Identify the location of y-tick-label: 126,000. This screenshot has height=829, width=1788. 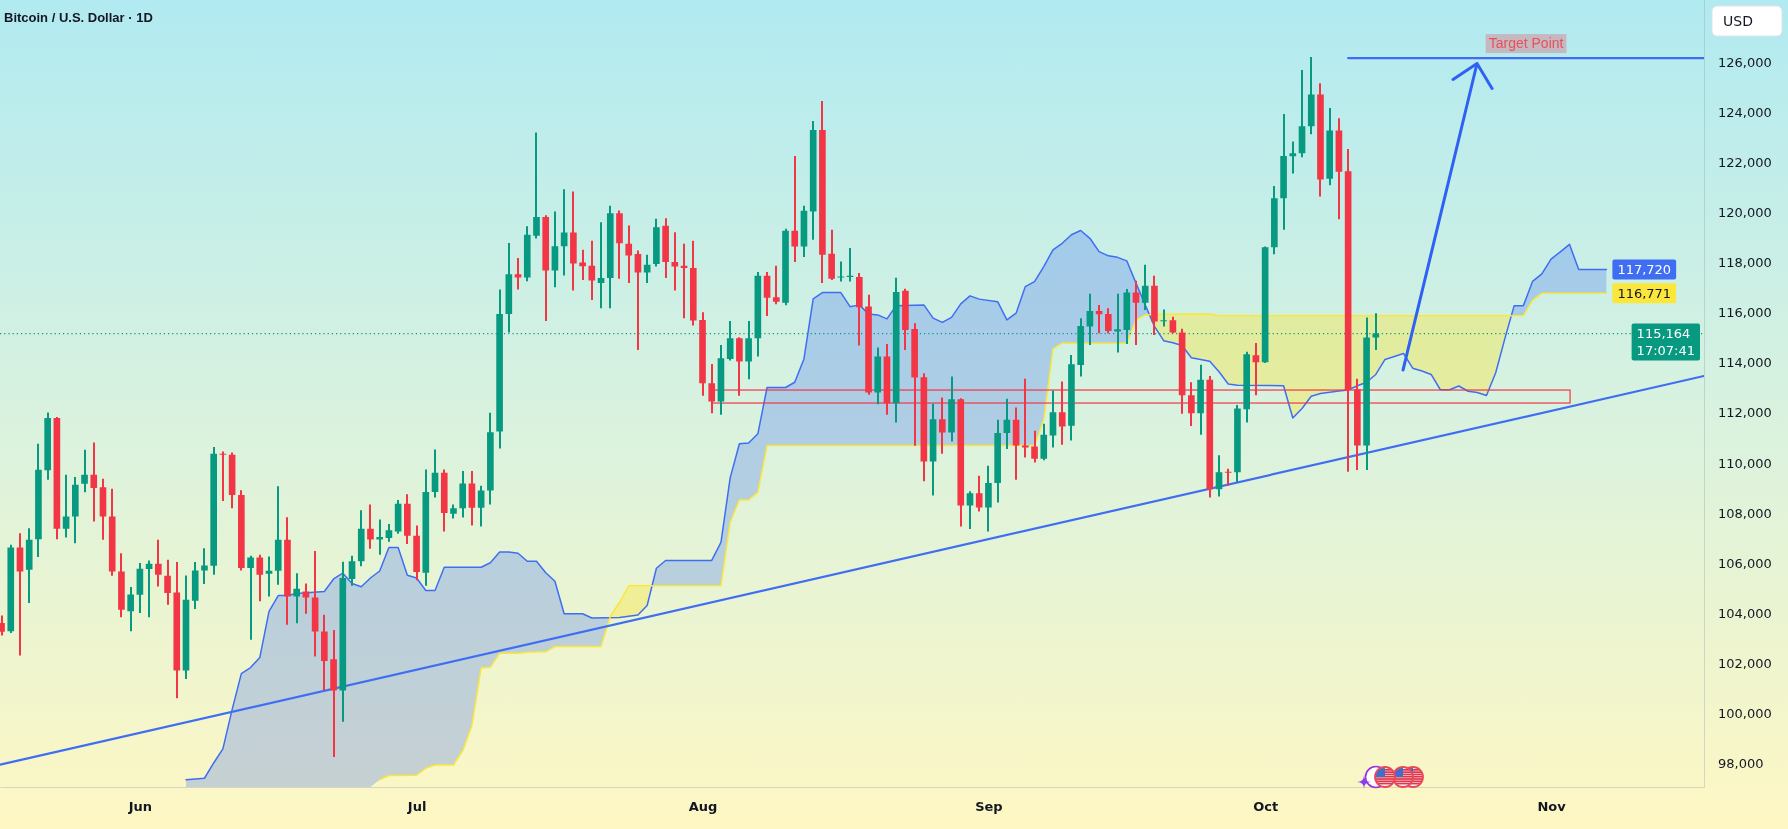
(1745, 62).